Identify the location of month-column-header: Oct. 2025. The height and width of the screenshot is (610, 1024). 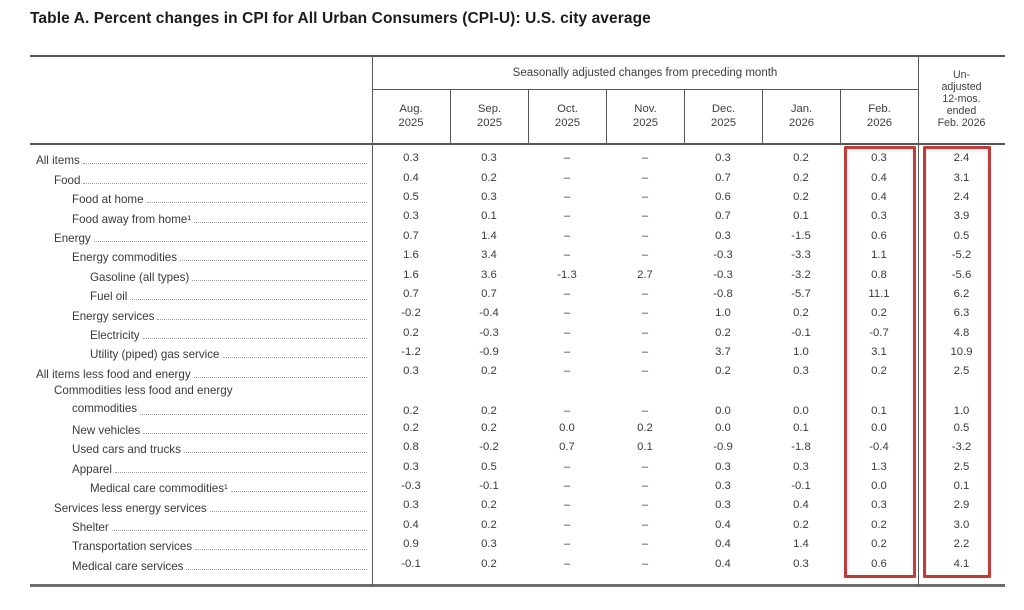
(567, 116).